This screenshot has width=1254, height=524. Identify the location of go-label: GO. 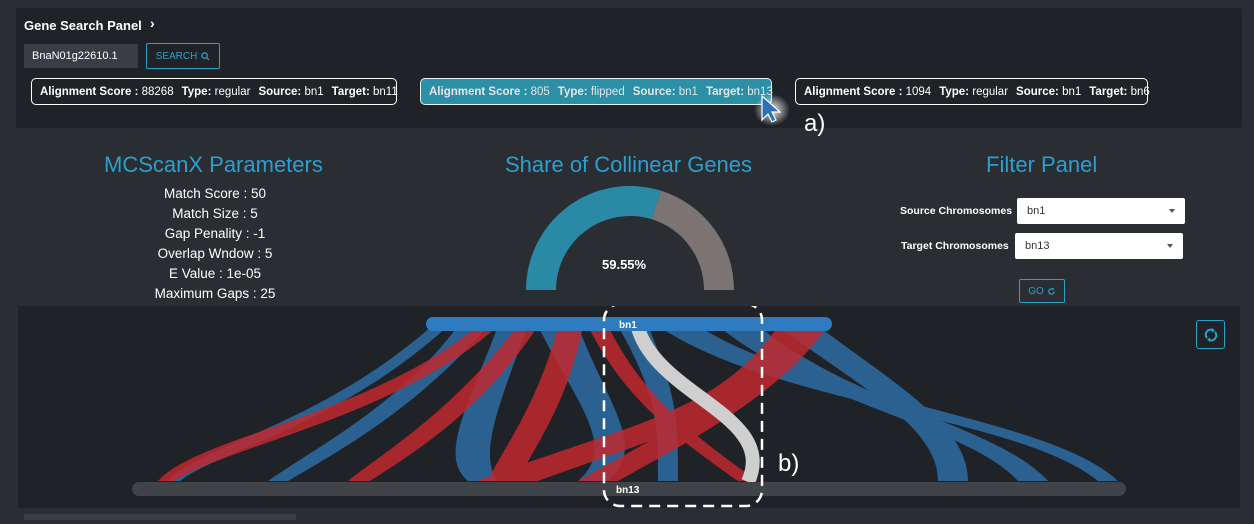
(1036, 291).